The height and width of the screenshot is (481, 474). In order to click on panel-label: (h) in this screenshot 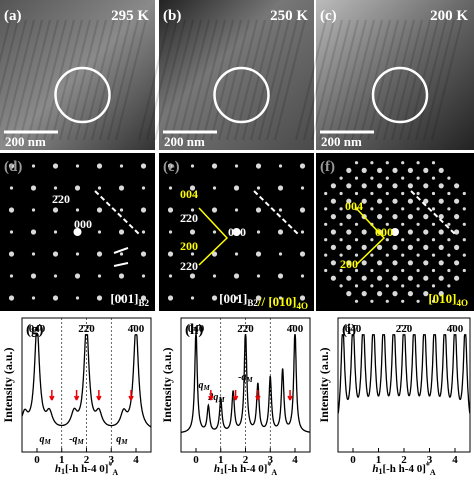, I will do `click(194, 330)`.